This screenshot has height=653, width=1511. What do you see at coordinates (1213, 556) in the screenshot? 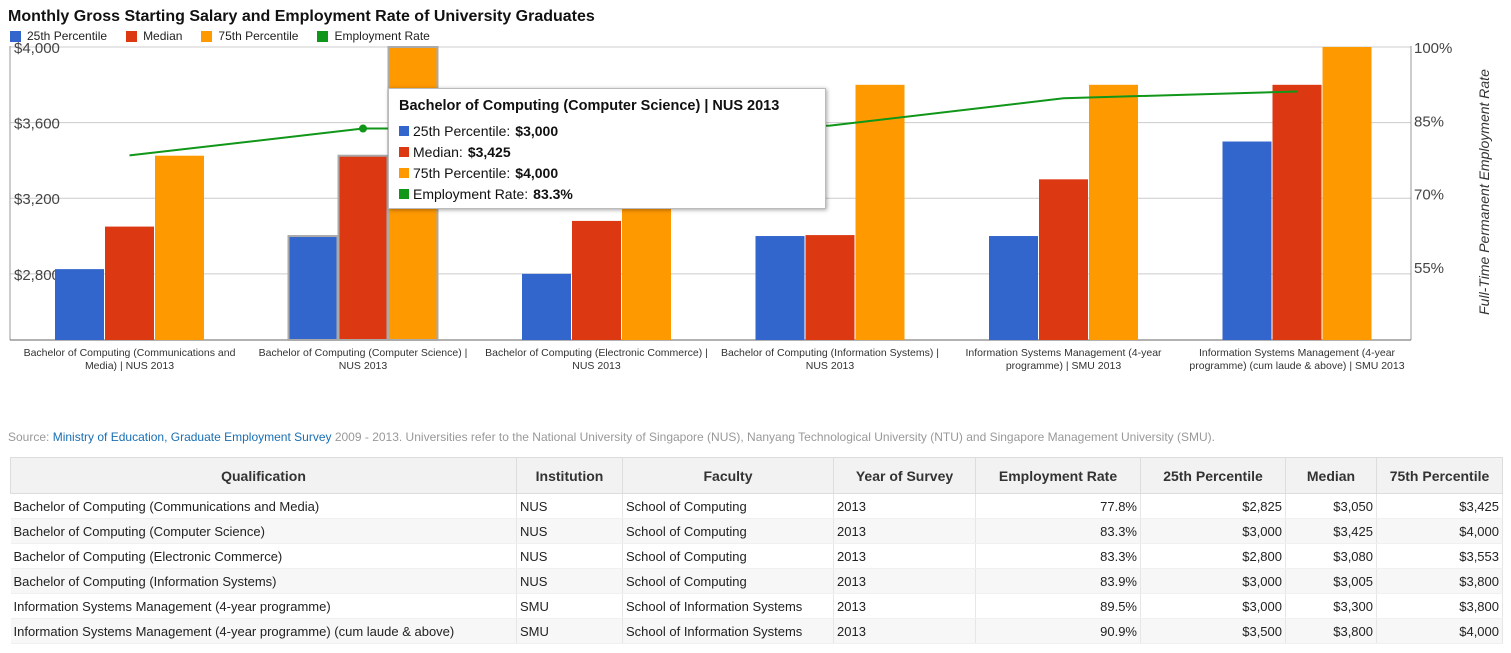
I see `cell-25th: $2,800` at bounding box center [1213, 556].